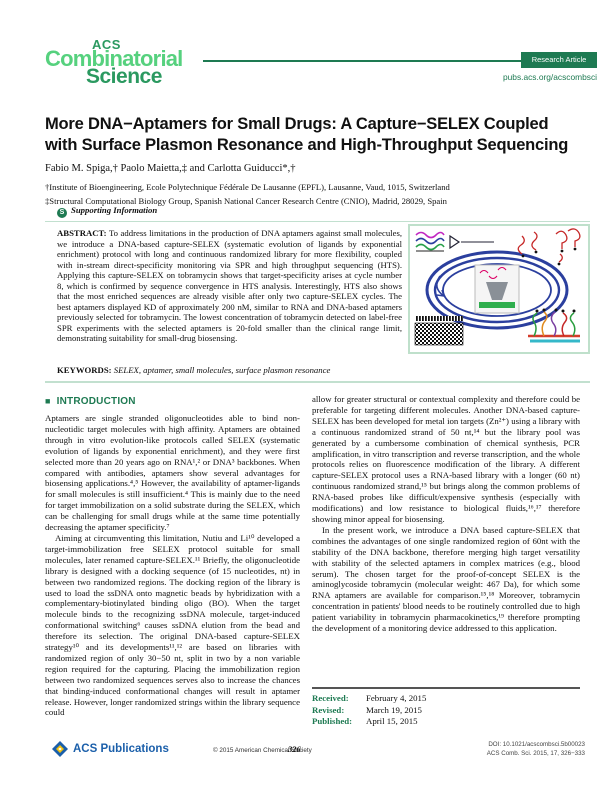 The image size is (600, 785). What do you see at coordinates (317, 382) in the screenshot?
I see `divider-keywords-bottom` at bounding box center [317, 382].